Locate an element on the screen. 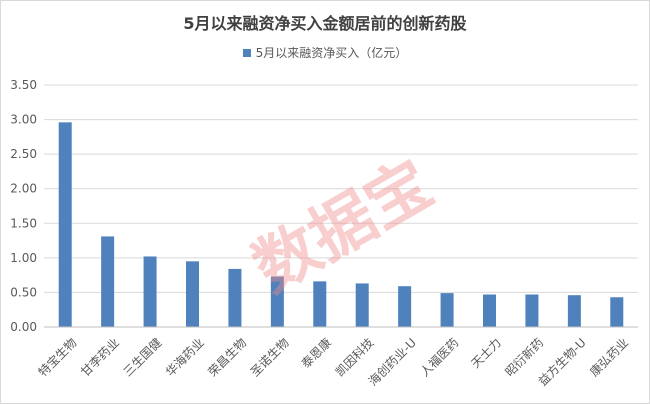 The image size is (650, 404). x-tick-label: 人福医药 is located at coordinates (439, 357).